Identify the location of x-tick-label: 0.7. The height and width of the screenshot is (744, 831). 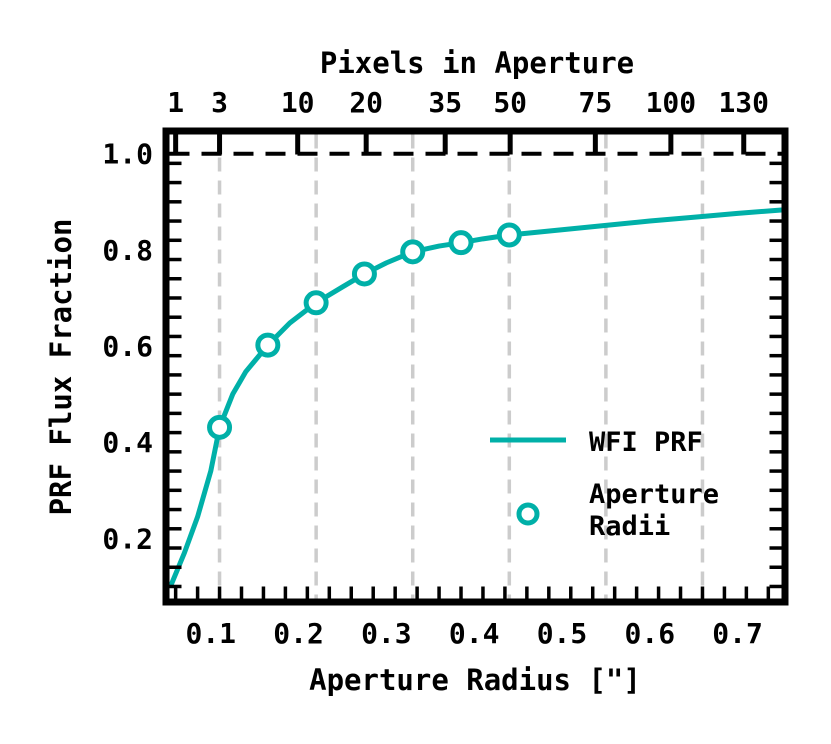
(737, 633).